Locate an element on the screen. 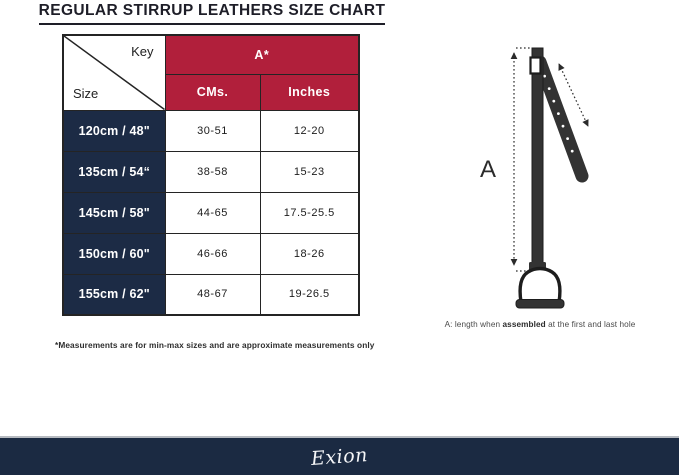  stirrup-iron-arch is located at coordinates (540, 284).